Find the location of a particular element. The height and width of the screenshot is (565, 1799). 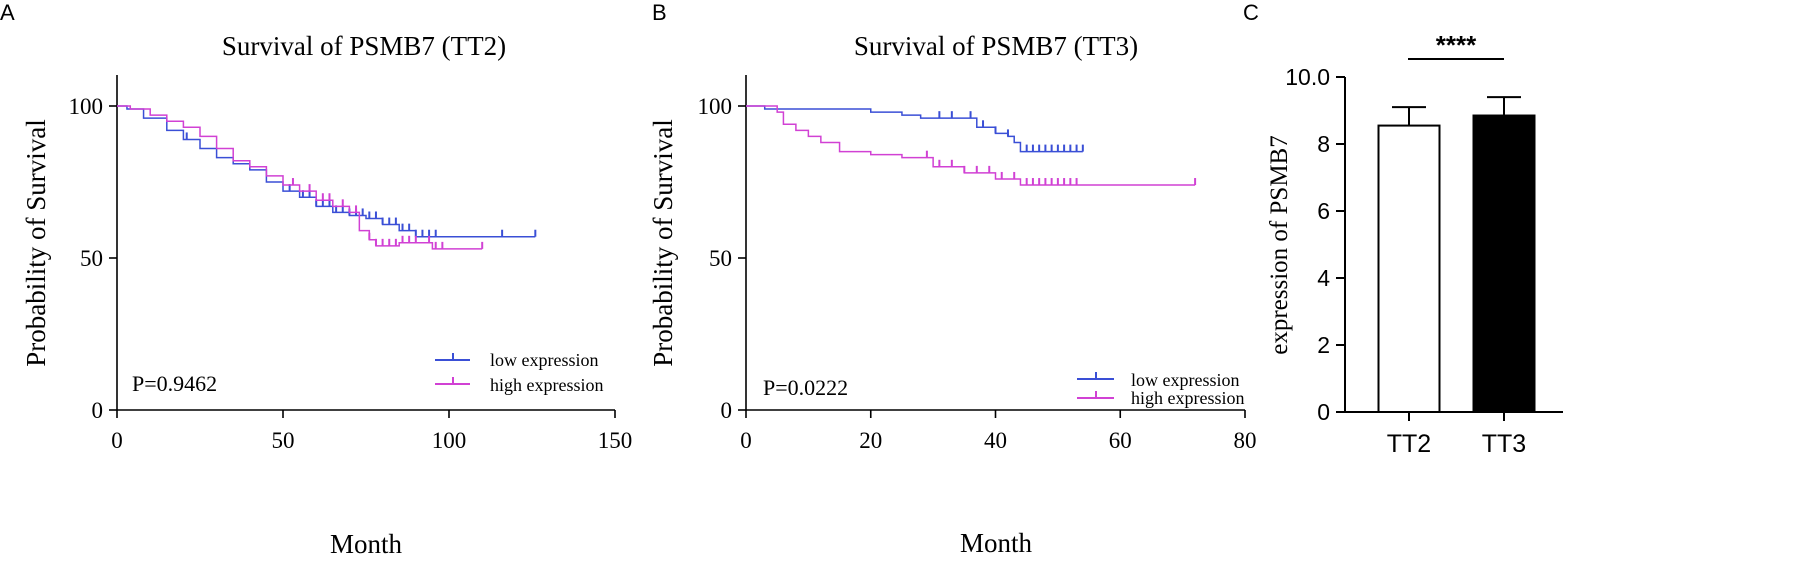

y-tick-label-a-0: 0 is located at coordinates (98, 410).